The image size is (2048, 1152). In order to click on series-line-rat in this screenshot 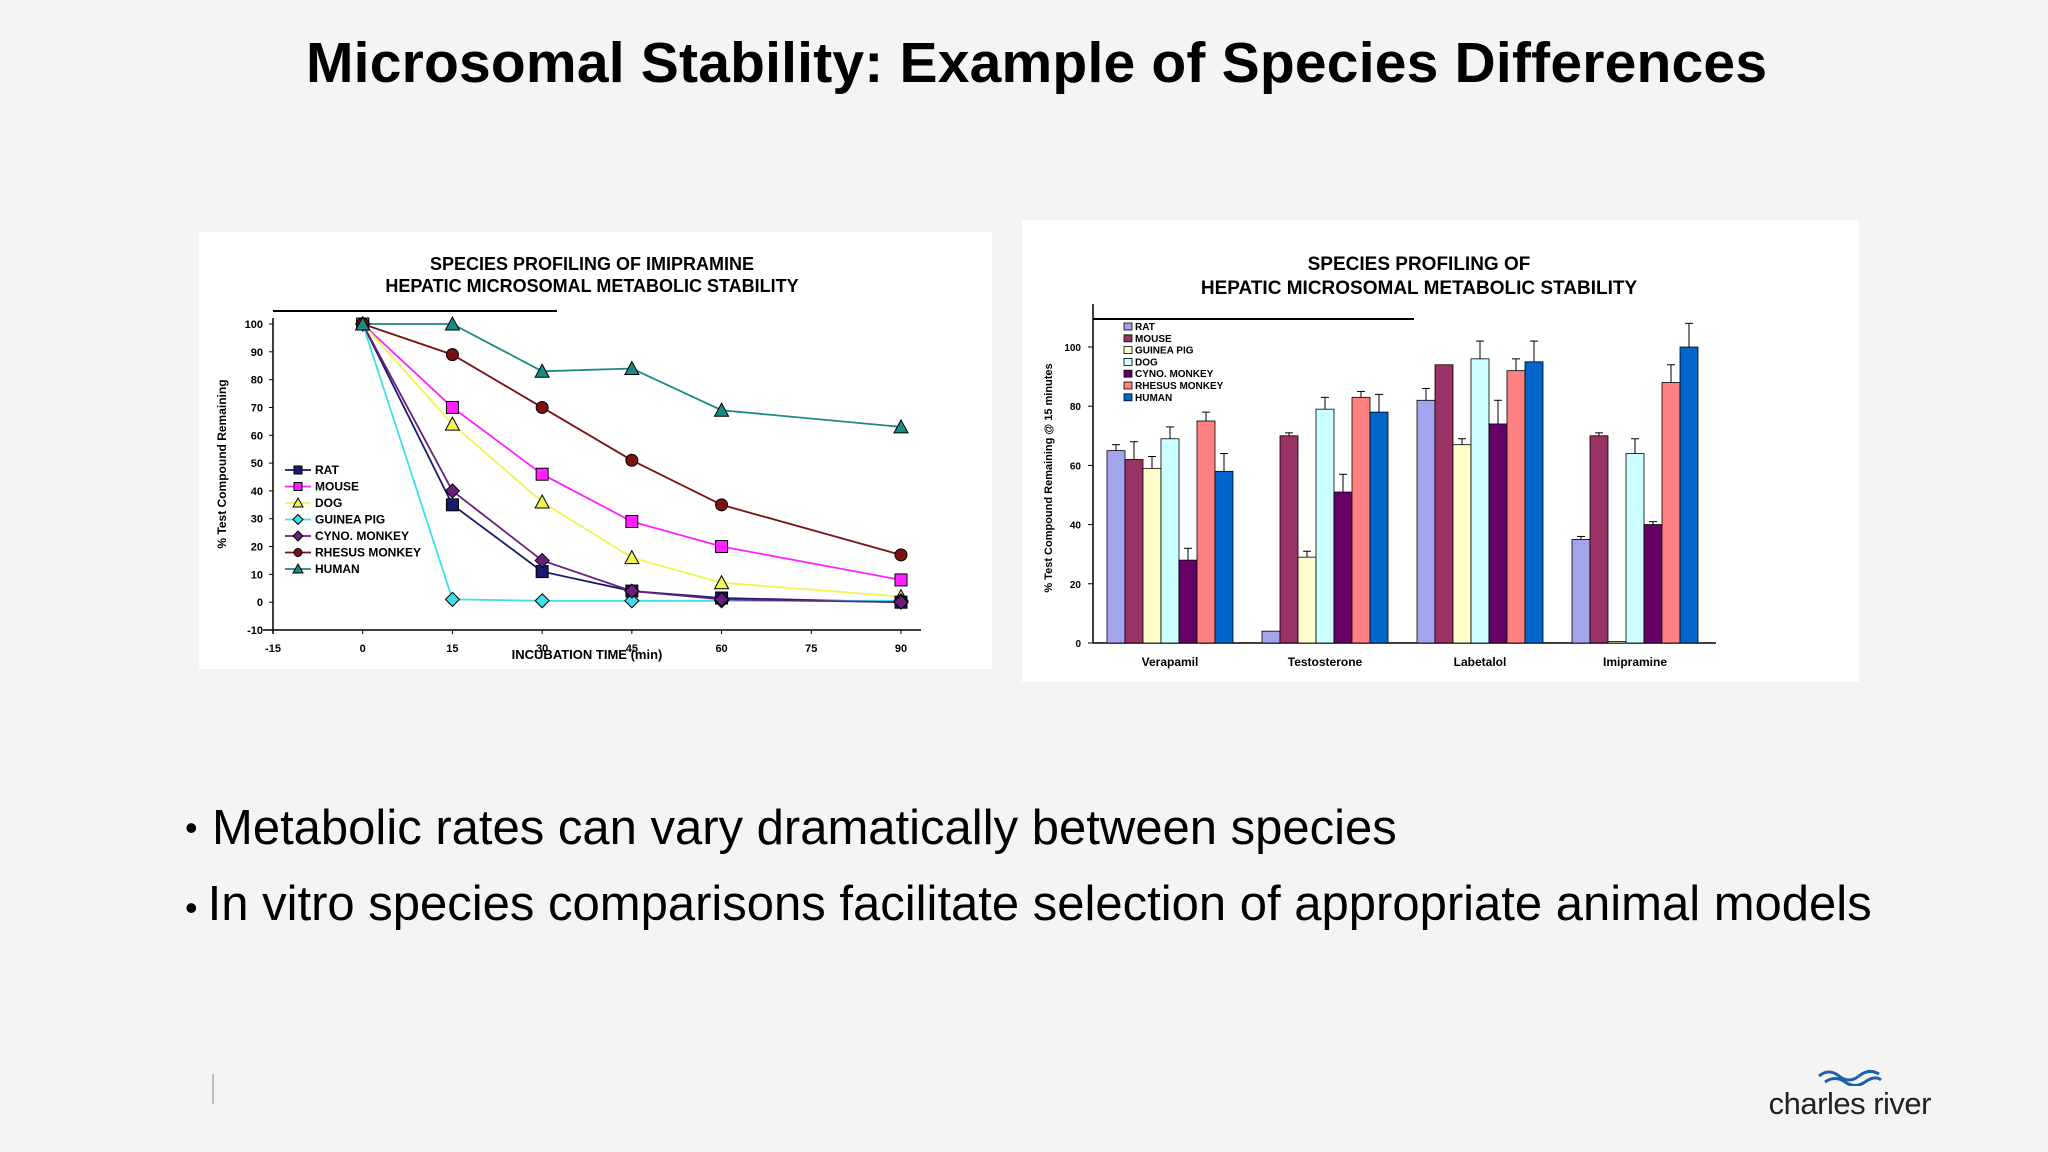, I will do `click(631, 463)`.